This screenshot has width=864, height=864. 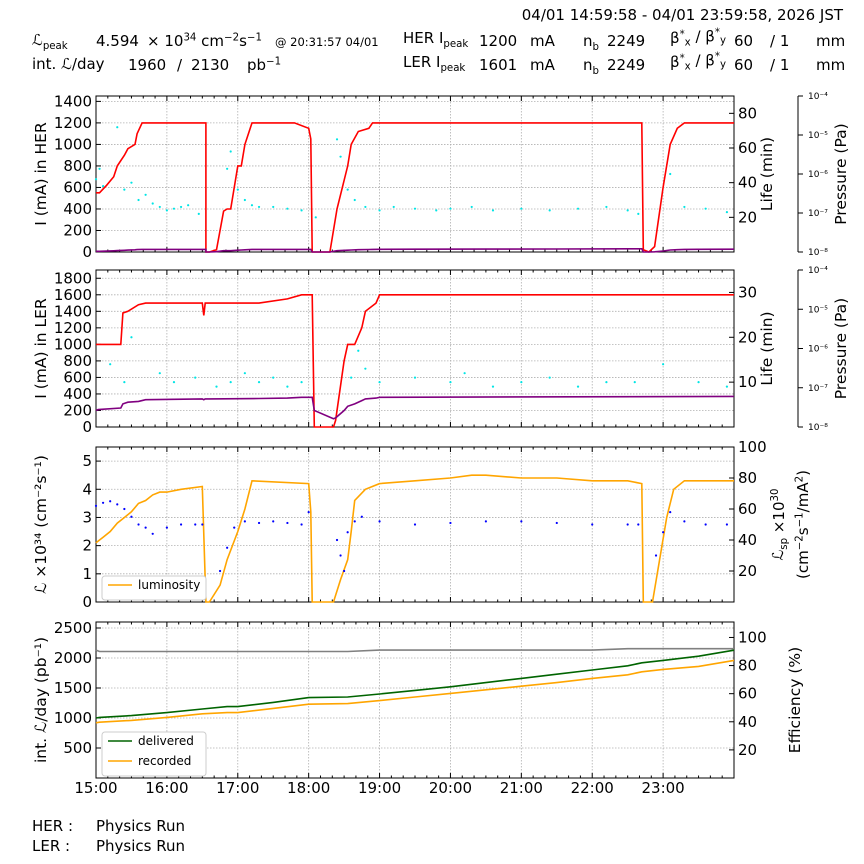 What do you see at coordinates (698, 37) in the screenshot?
I see `her-beta-label: β*x / β*y` at bounding box center [698, 37].